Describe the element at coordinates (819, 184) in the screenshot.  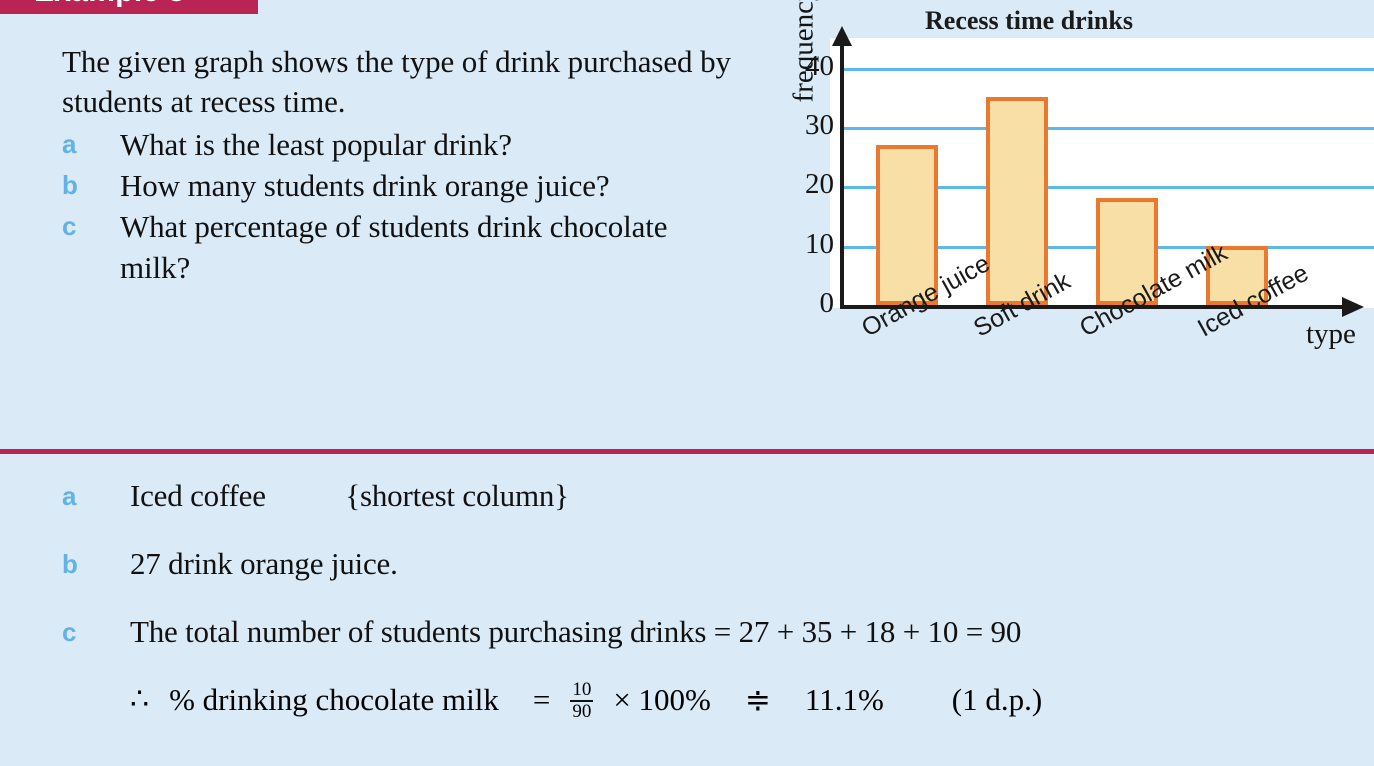
I see `y-tick-label: 20` at that location.